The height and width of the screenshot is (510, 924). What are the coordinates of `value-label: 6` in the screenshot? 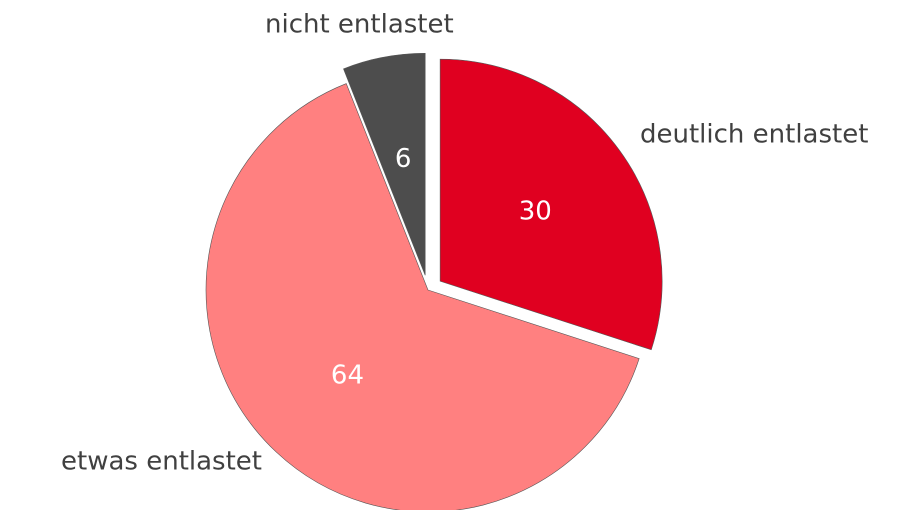 It's located at (403, 159).